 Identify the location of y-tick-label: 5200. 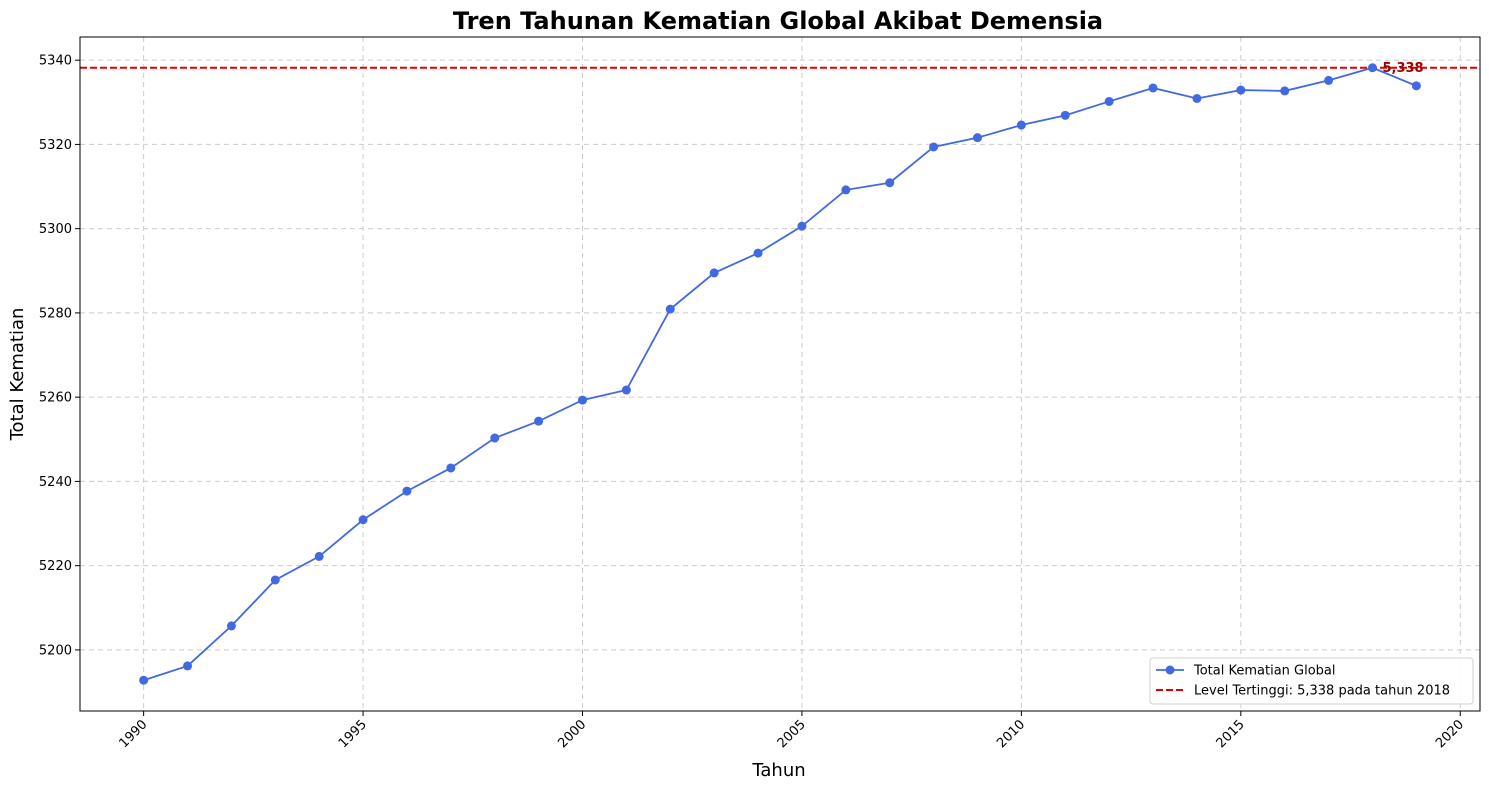
(55, 650).